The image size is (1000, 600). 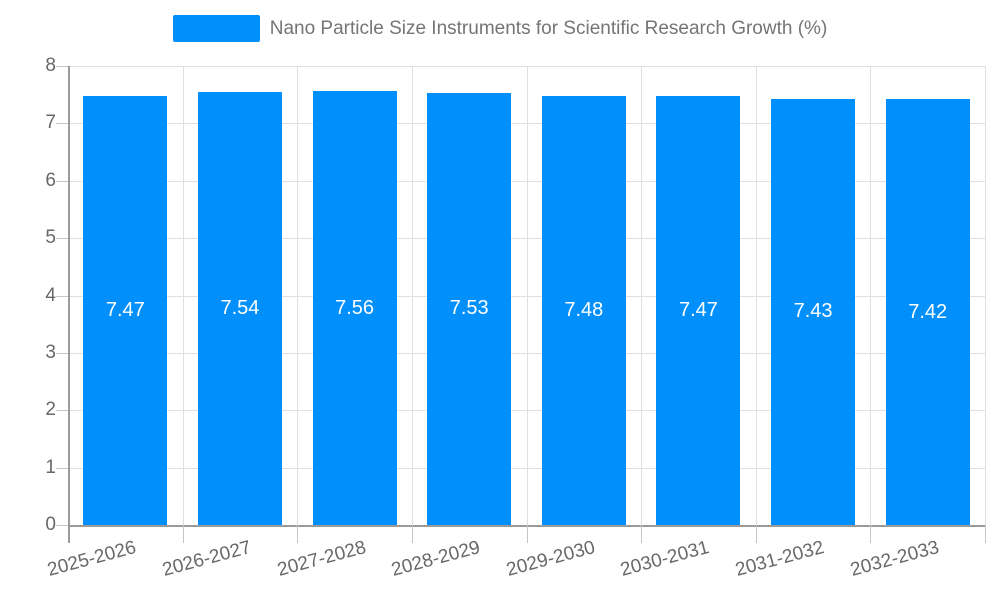 I want to click on bar: 7.43, so click(x=813, y=311).